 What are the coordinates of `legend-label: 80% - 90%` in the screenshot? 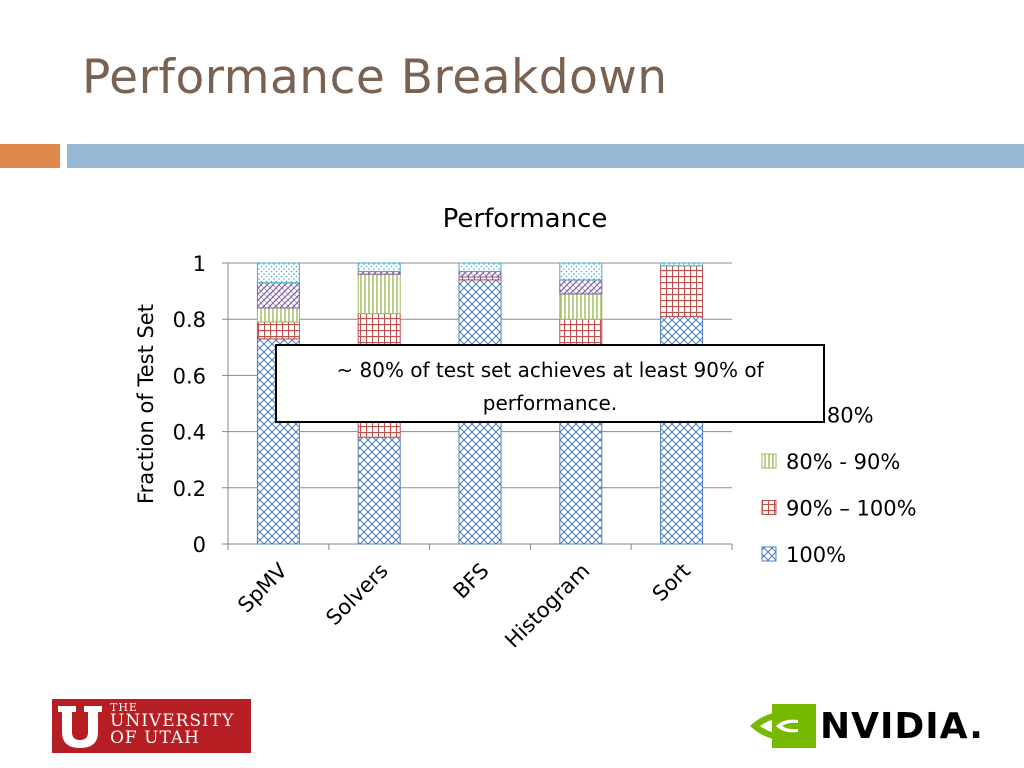 It's located at (843, 462).